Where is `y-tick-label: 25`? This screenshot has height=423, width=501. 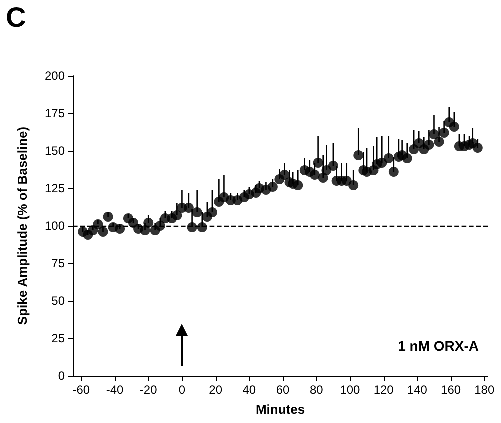
y-tick-label: 25 is located at coordinates (59, 339).